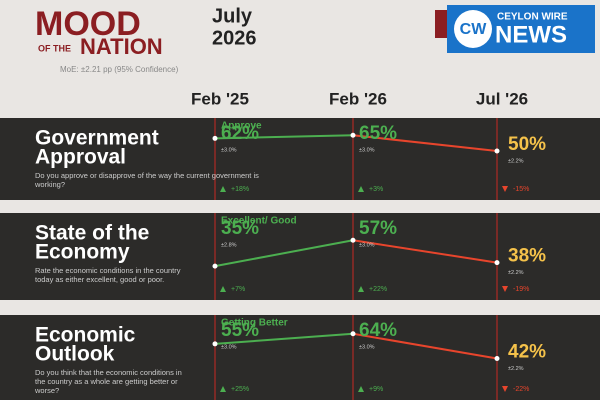 The width and height of the screenshot is (600, 400). Describe the element at coordinates (97, 138) in the screenshot. I see `panel-title: Government` at that location.